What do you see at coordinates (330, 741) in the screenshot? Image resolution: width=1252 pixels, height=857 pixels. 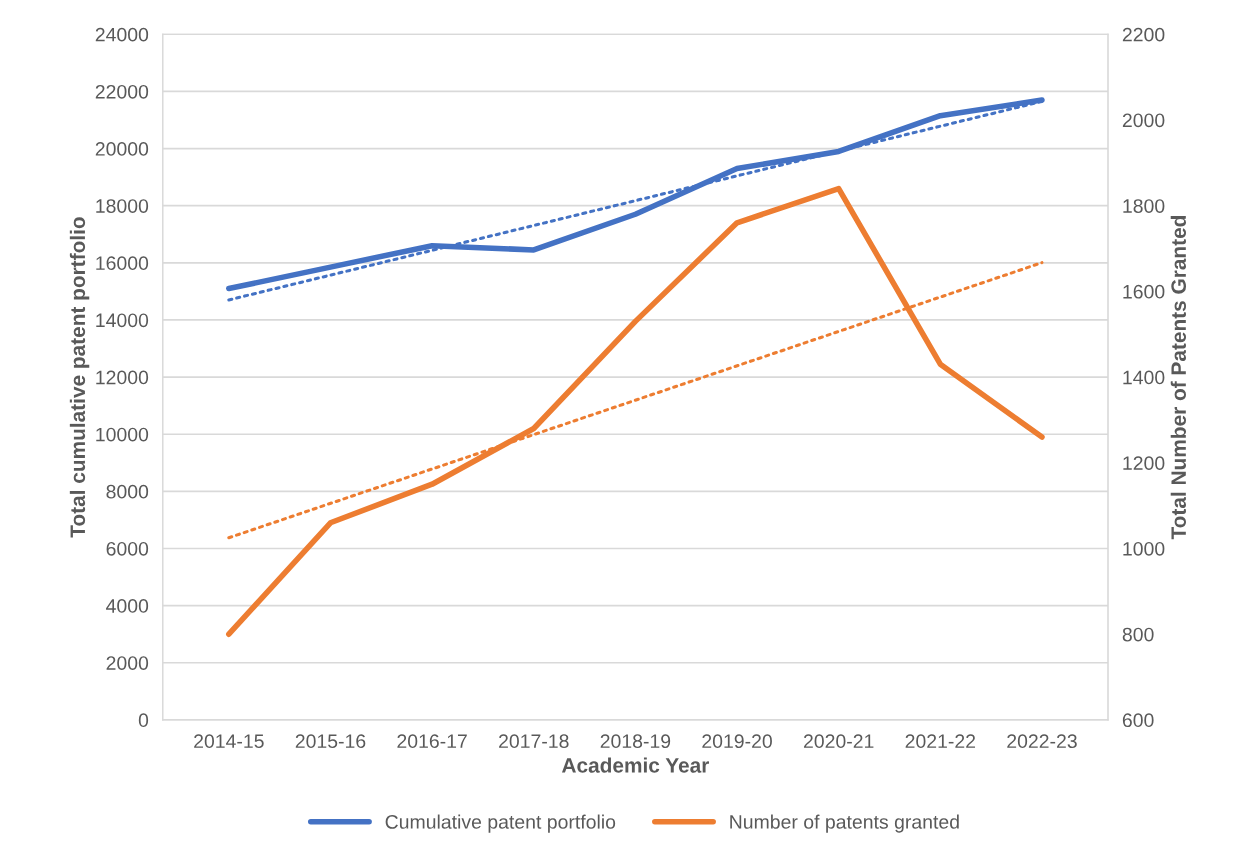 I see `x-tick-label: 2015-16` at bounding box center [330, 741].